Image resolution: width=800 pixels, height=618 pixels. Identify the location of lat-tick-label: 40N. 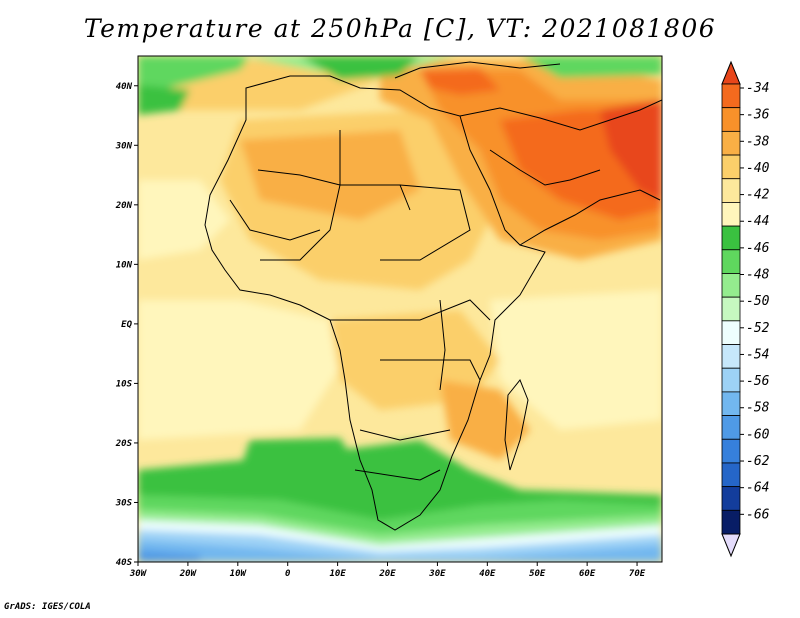
(124, 87).